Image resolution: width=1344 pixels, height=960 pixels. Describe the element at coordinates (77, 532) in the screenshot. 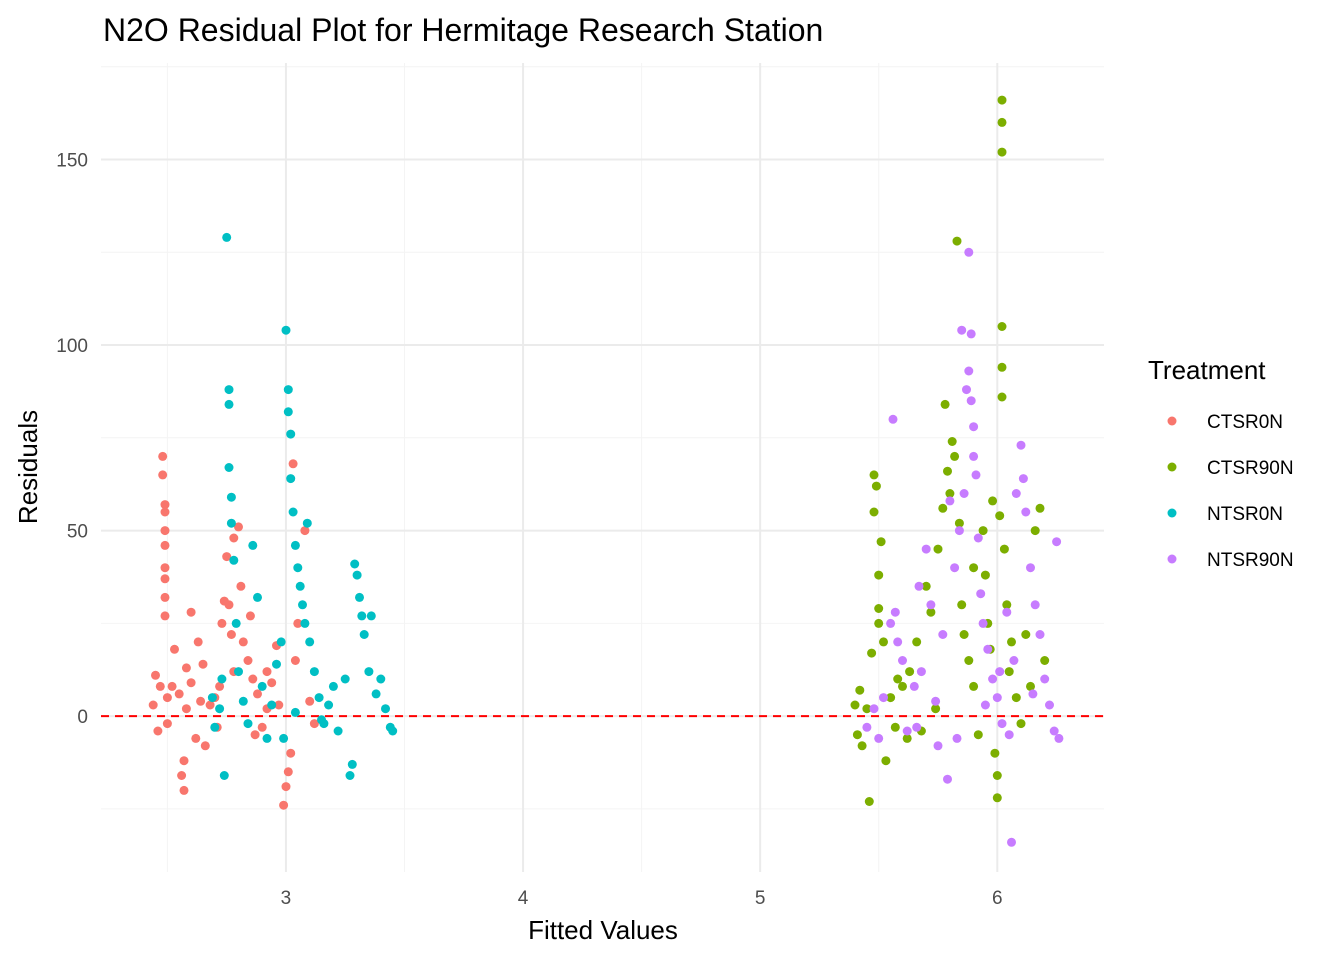

I see `y-tick-label: 50` at that location.